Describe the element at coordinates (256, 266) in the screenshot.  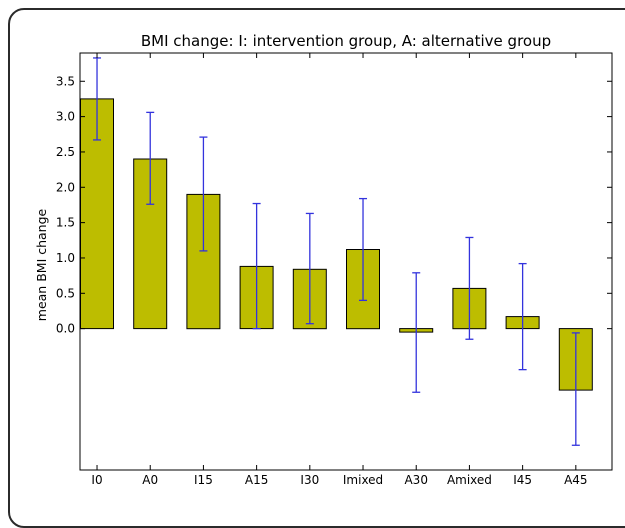
I see `error-bar-A15` at that location.